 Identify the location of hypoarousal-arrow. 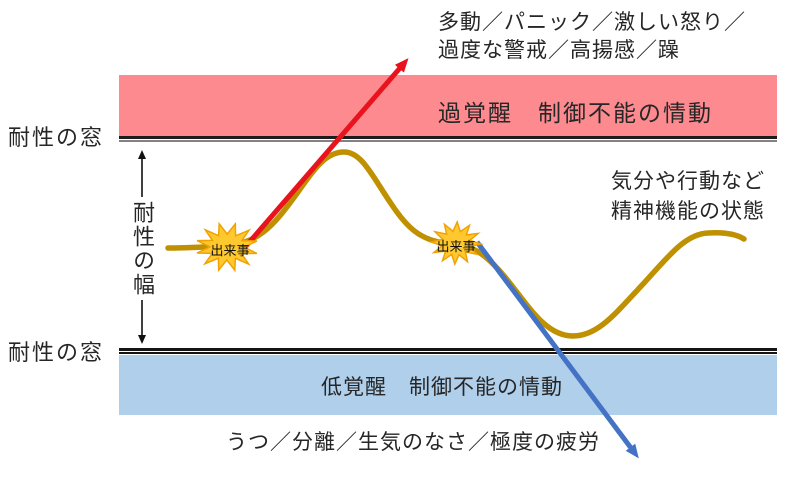
(556, 349).